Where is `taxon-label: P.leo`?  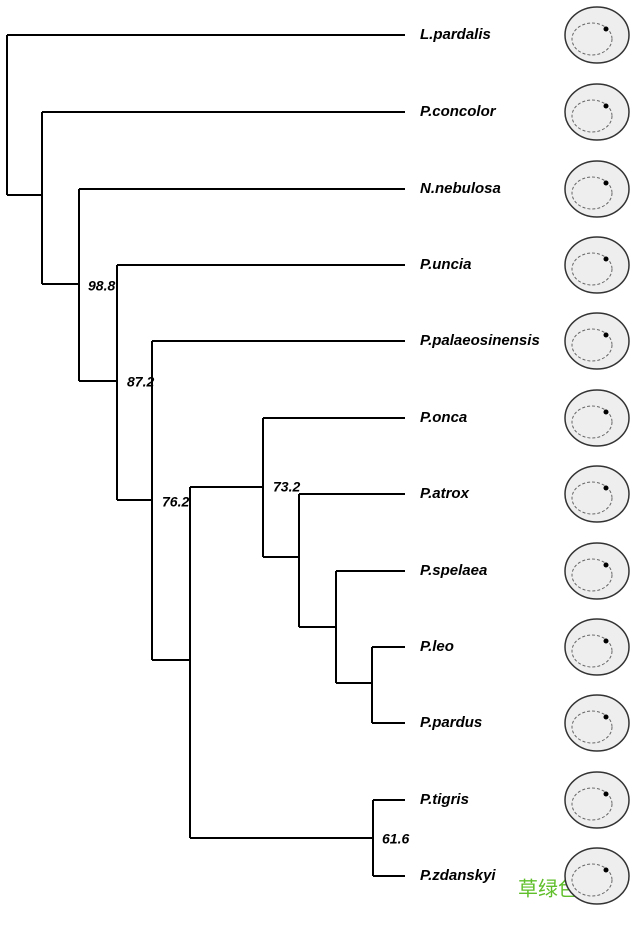 taxon-label: P.leo is located at coordinates (437, 646).